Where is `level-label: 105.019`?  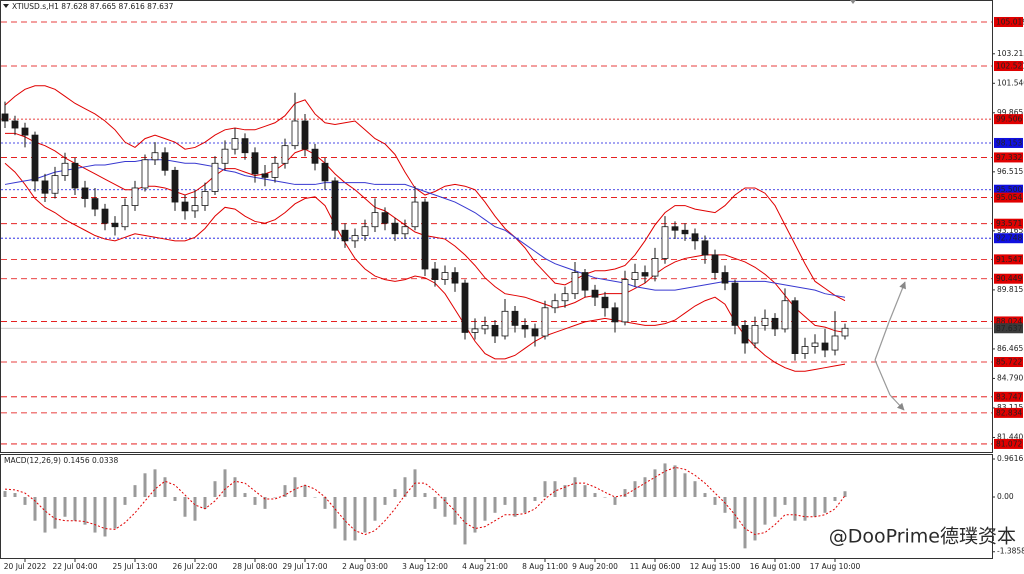
level-label: 105.019 is located at coordinates (1010, 21).